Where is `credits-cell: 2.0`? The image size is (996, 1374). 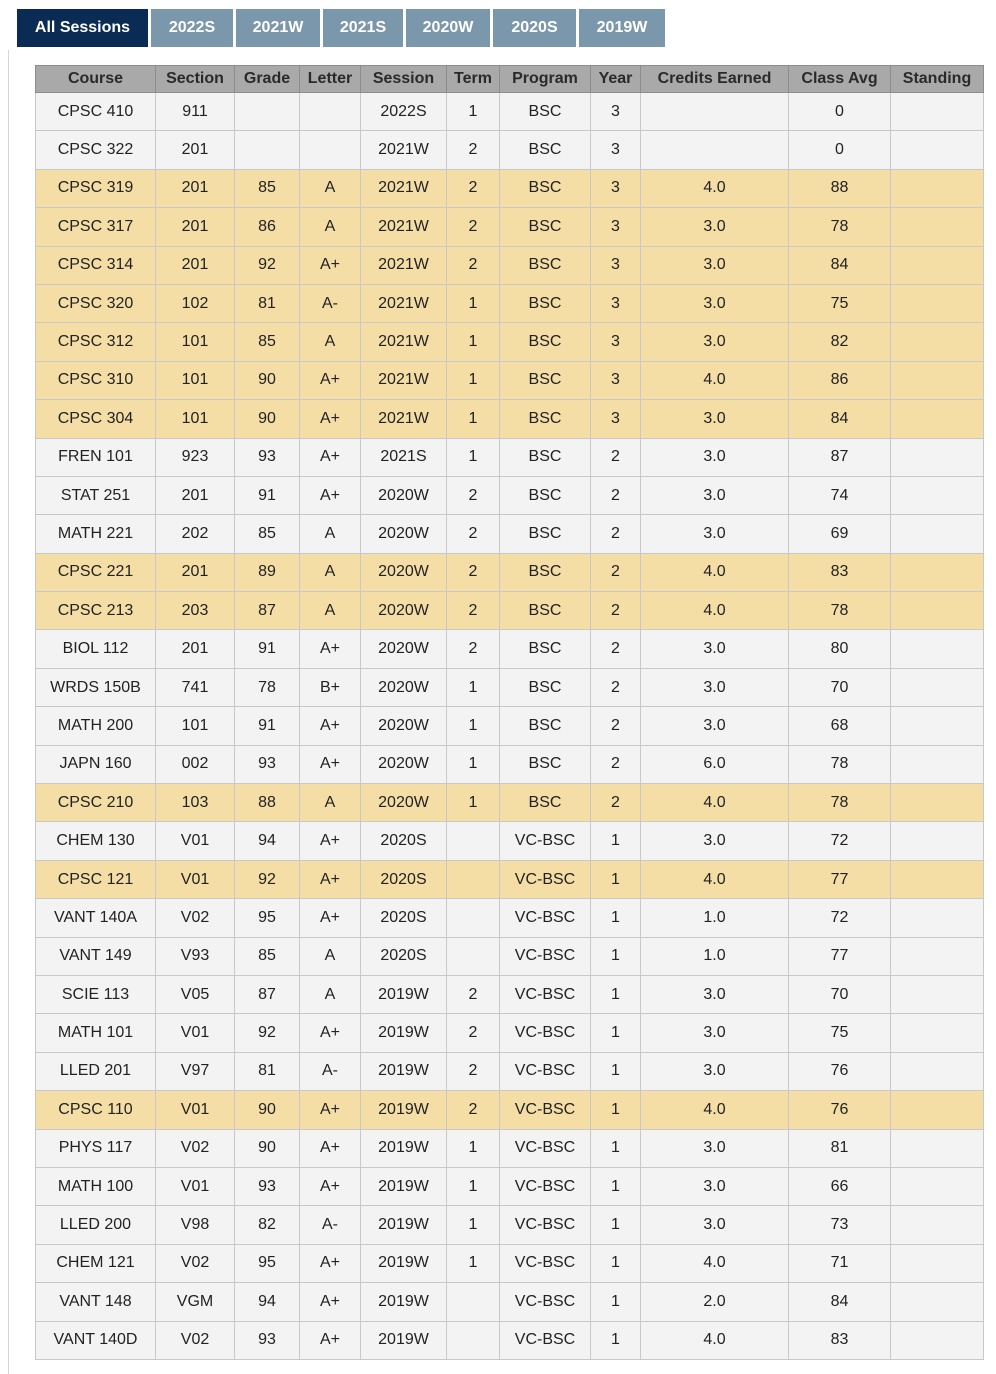 credits-cell: 2.0 is located at coordinates (714, 1302).